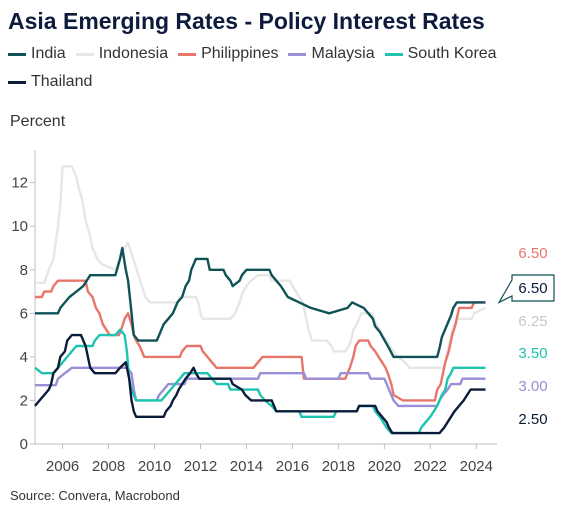 This screenshot has height=521, width=566. Describe the element at coordinates (297, 54) in the screenshot. I see `legend-swatch-malaysia` at that location.